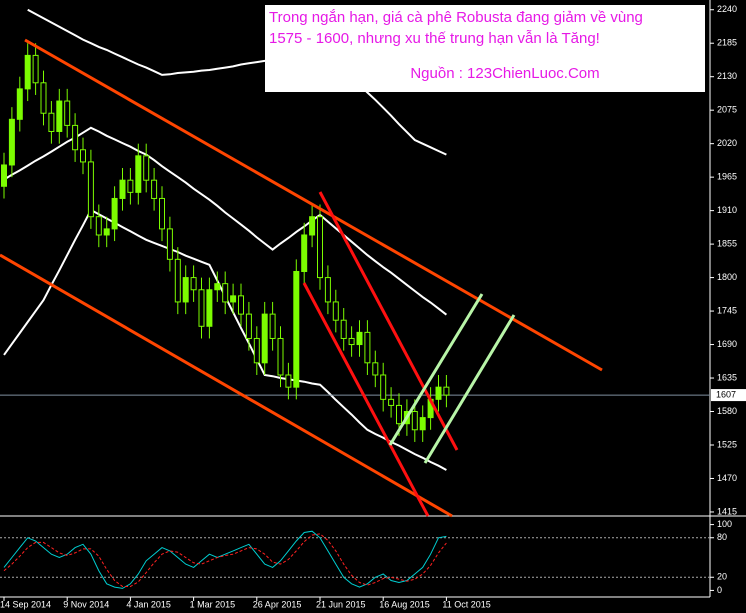 The width and height of the screenshot is (746, 613). Describe the element at coordinates (727, 143) in the screenshot. I see `y-tick-label: 2020` at that location.